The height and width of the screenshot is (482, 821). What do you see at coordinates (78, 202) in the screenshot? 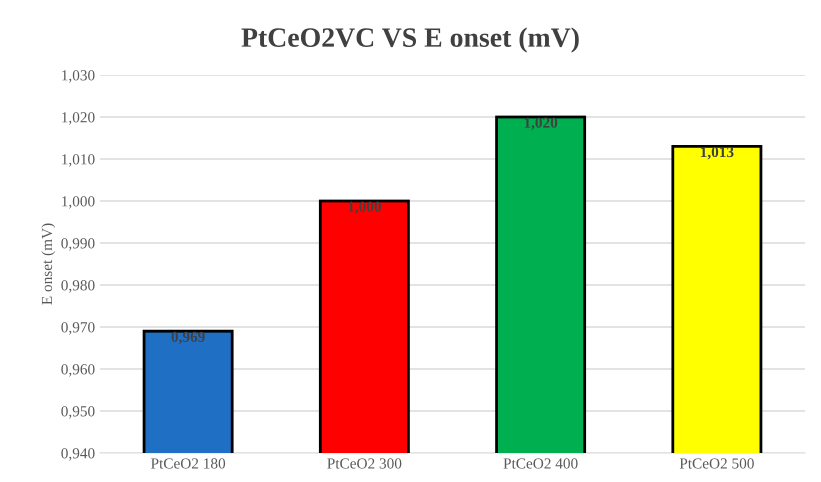
I see `y-tick-label: 1,000` at bounding box center [78, 202].